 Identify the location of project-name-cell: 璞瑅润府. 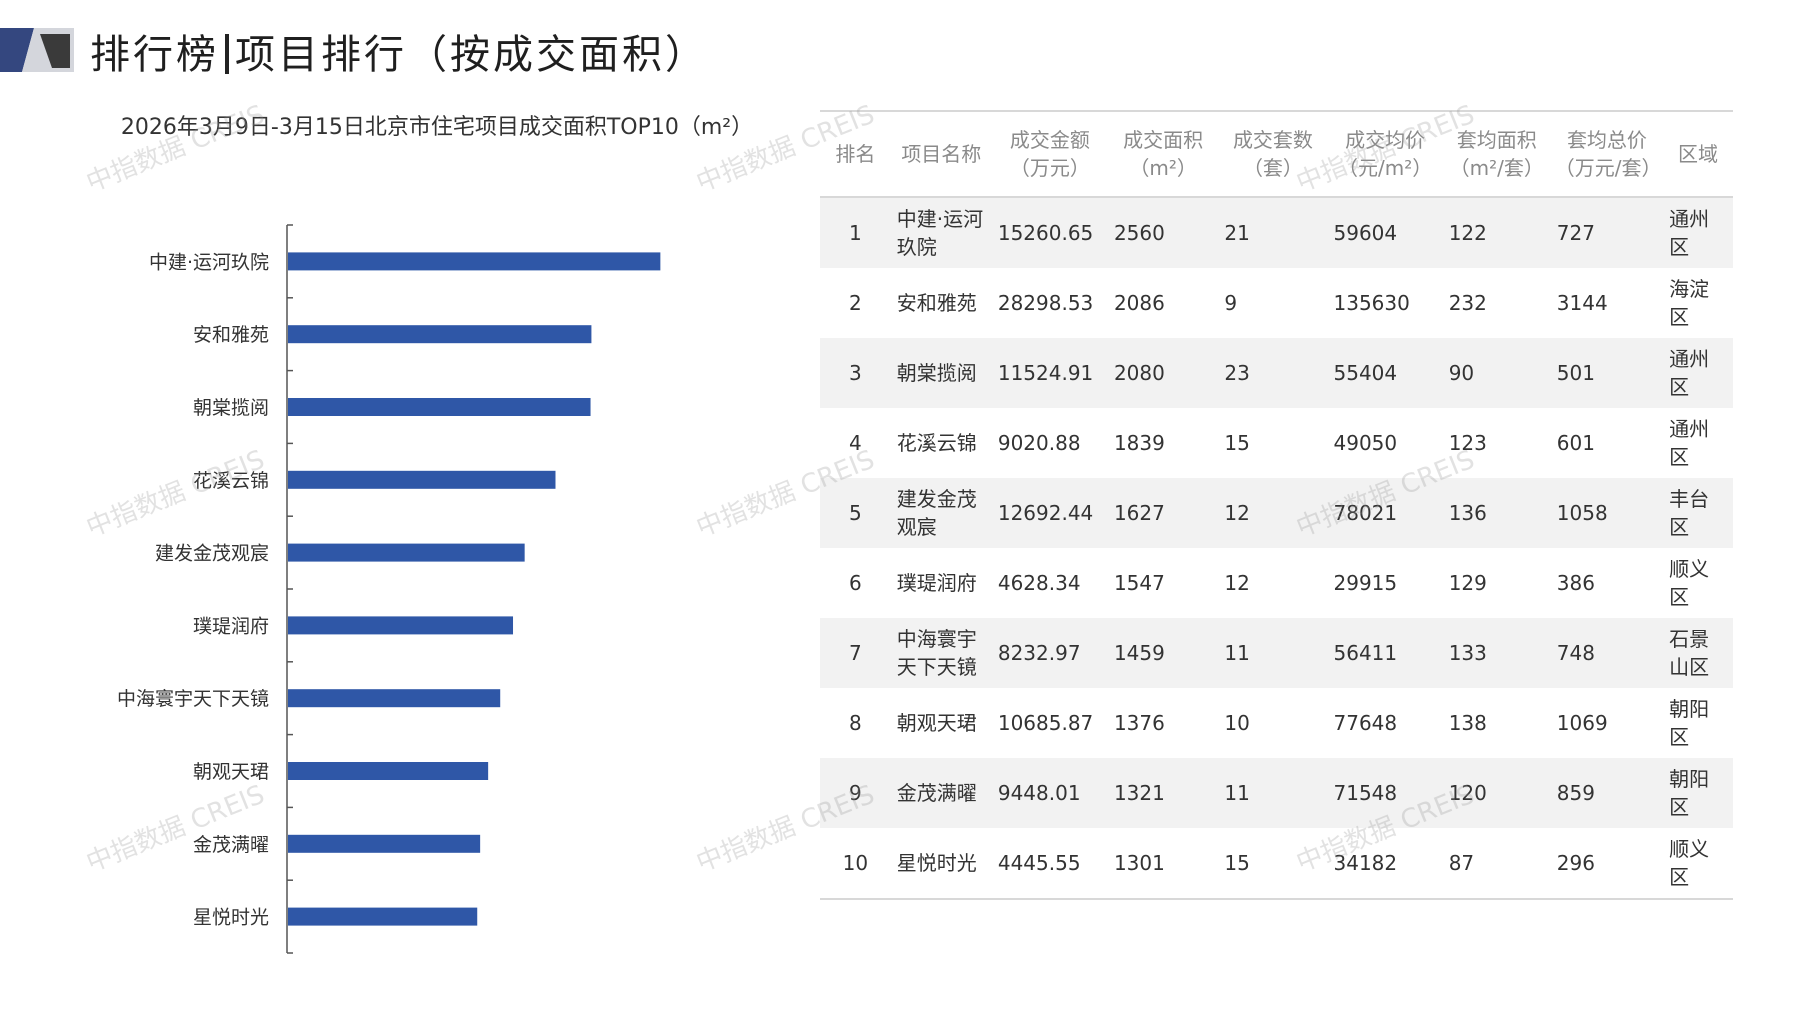
(936, 583).